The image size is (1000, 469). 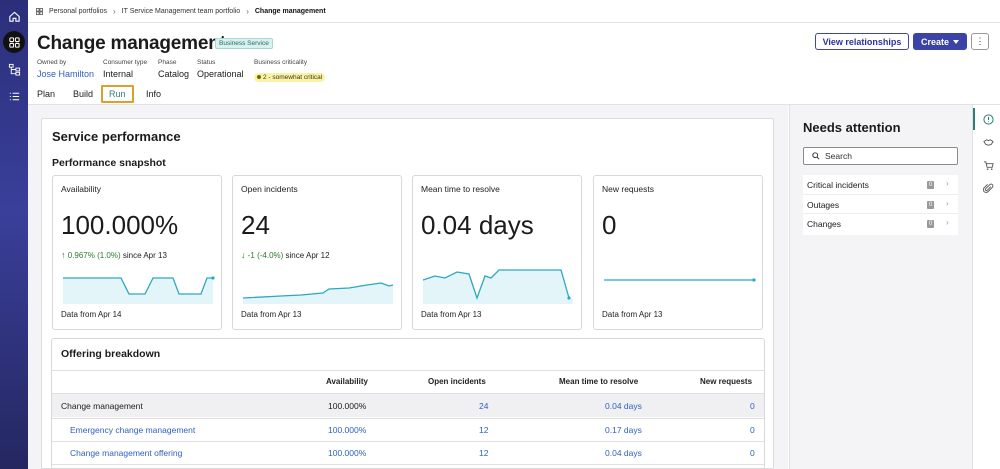 I want to click on metric-value: 0, so click(x=609, y=225).